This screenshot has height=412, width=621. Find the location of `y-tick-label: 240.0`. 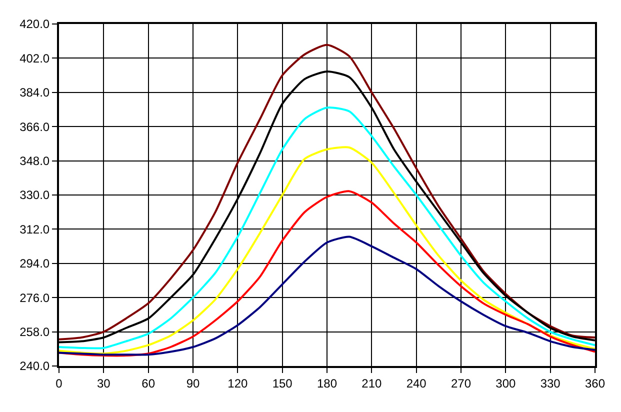

y-tick-label: 240.0 is located at coordinates (35, 366).